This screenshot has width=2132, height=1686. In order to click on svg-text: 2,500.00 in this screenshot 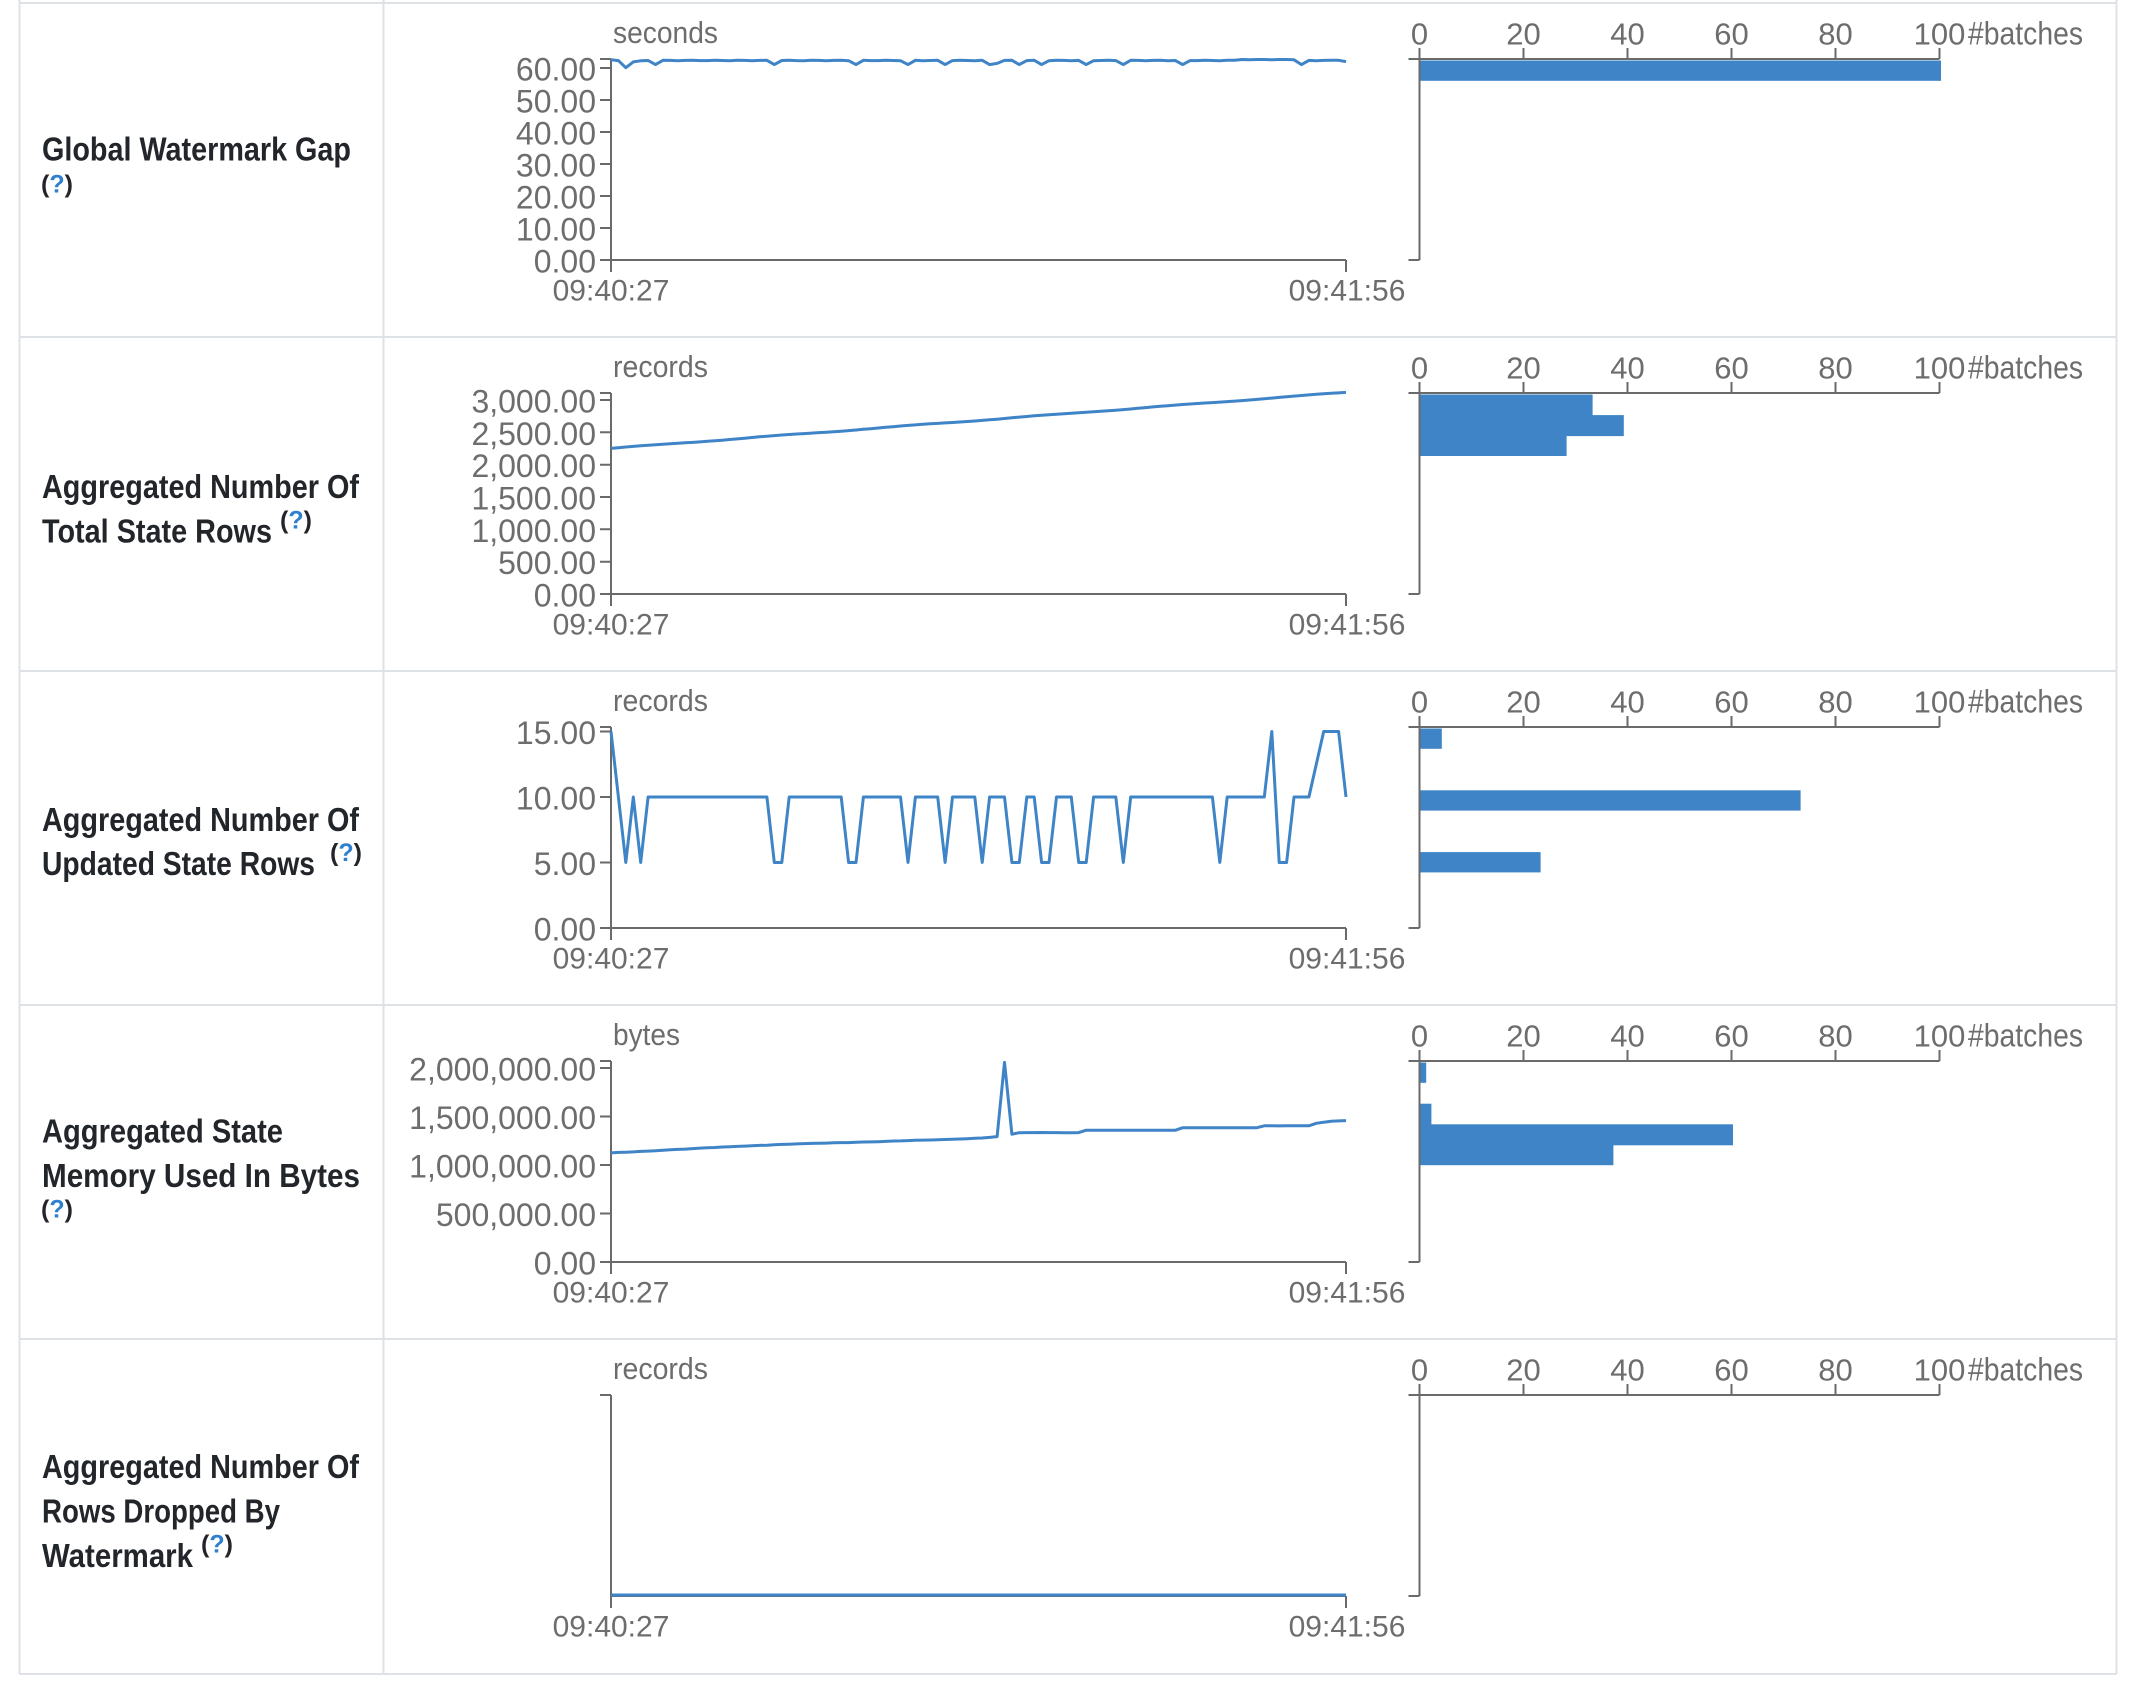, I will do `click(533, 434)`.